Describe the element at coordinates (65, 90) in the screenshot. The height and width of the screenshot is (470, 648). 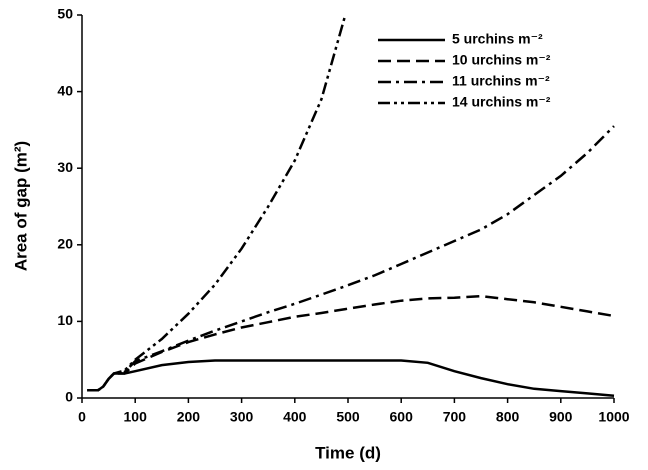
I see `y-tick-label: 40` at that location.